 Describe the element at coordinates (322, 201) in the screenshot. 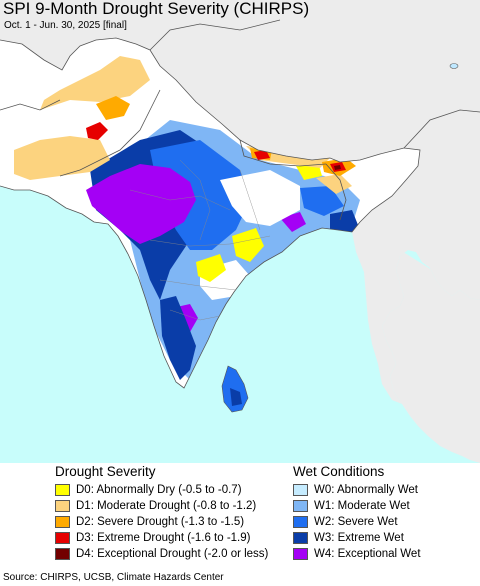

I see `wet-w2-east` at that location.